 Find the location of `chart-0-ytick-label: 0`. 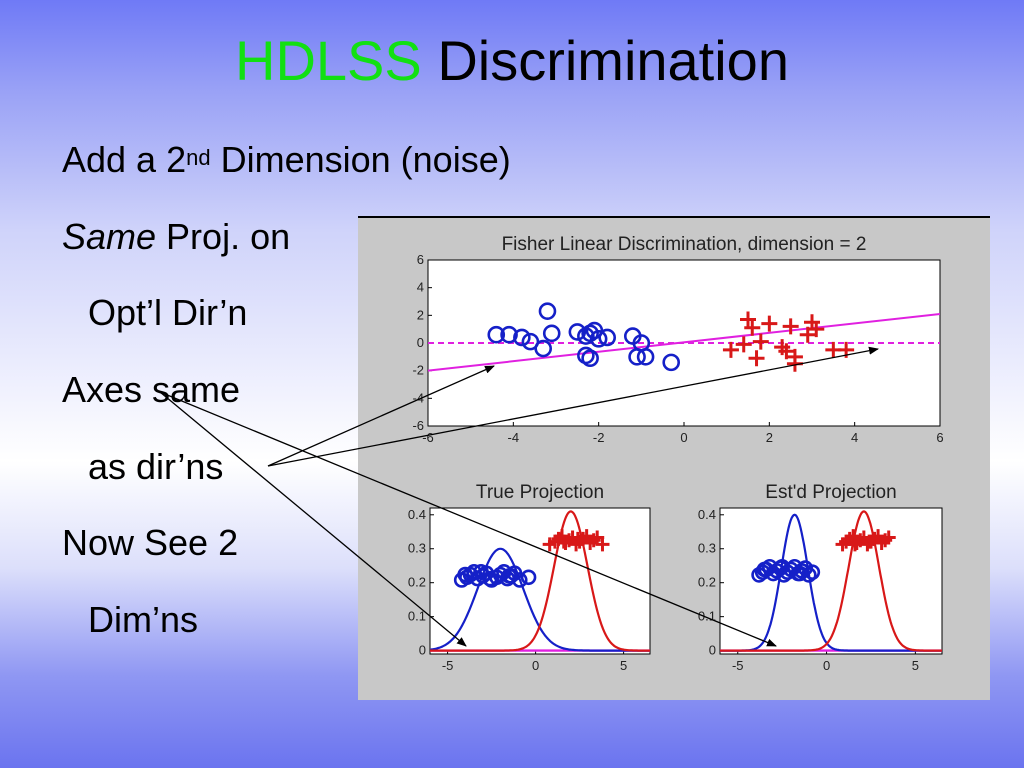

chart-0-ytick-label: 0 is located at coordinates (420, 342).